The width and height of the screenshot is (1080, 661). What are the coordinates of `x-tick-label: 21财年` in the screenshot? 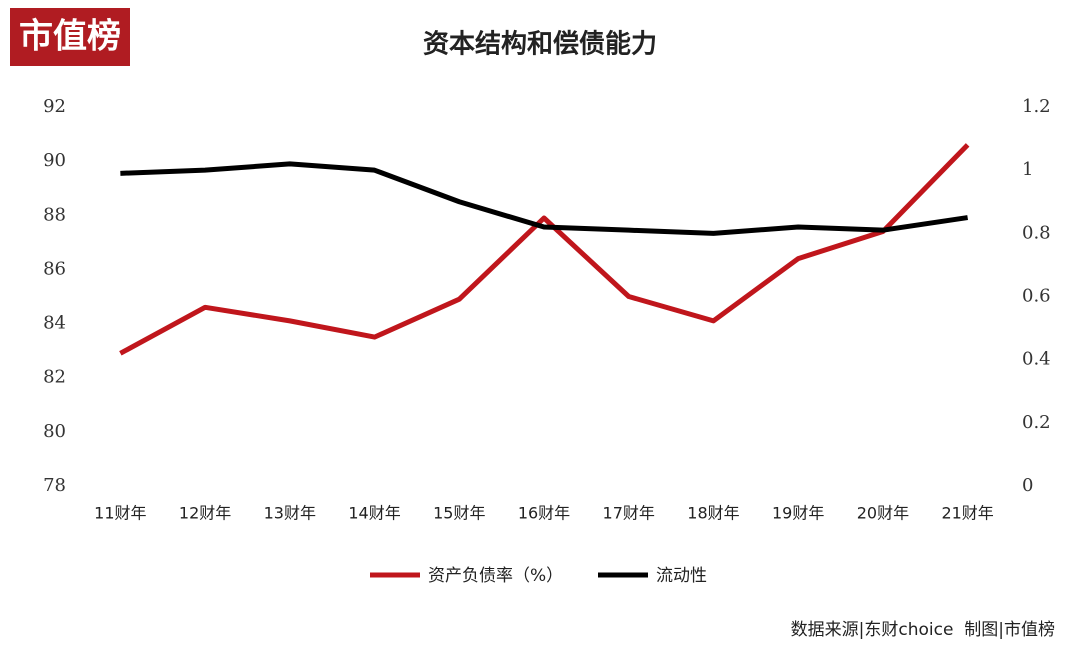 It's located at (967, 513).